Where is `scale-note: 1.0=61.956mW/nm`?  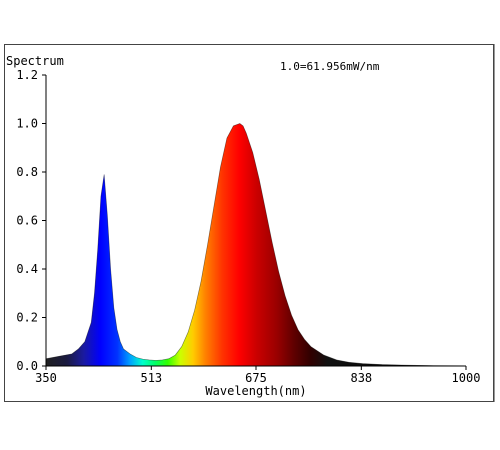 scale-note: 1.0=61.956mW/nm is located at coordinates (330, 66).